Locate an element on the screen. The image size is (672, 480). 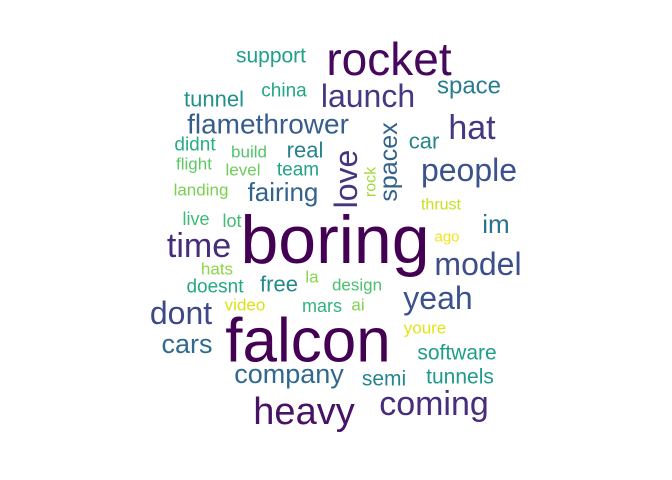
word-lot: lot is located at coordinates (231, 221).